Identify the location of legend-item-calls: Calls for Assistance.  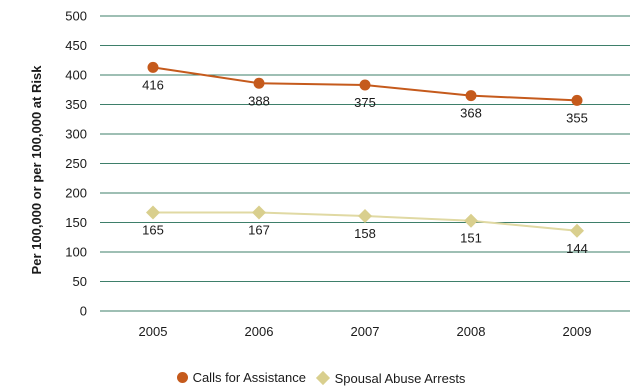
(241, 377).